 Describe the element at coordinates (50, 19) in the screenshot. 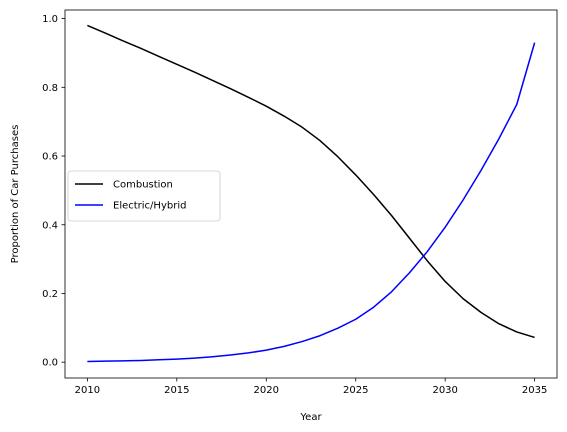

I see `y-tick-label: 1.0` at that location.